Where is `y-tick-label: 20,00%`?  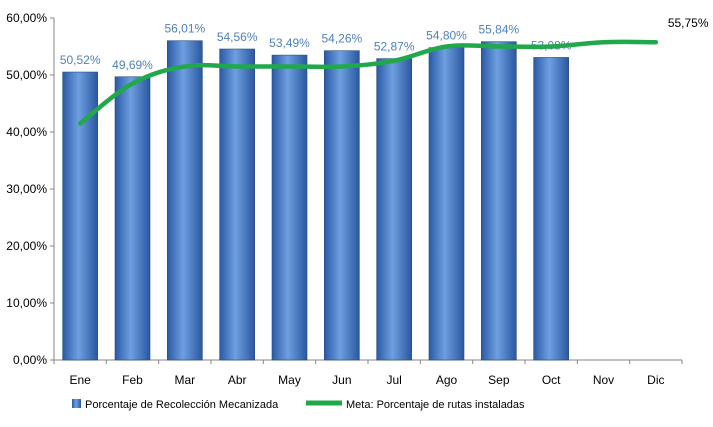 y-tick-label: 20,00% is located at coordinates (26, 246).